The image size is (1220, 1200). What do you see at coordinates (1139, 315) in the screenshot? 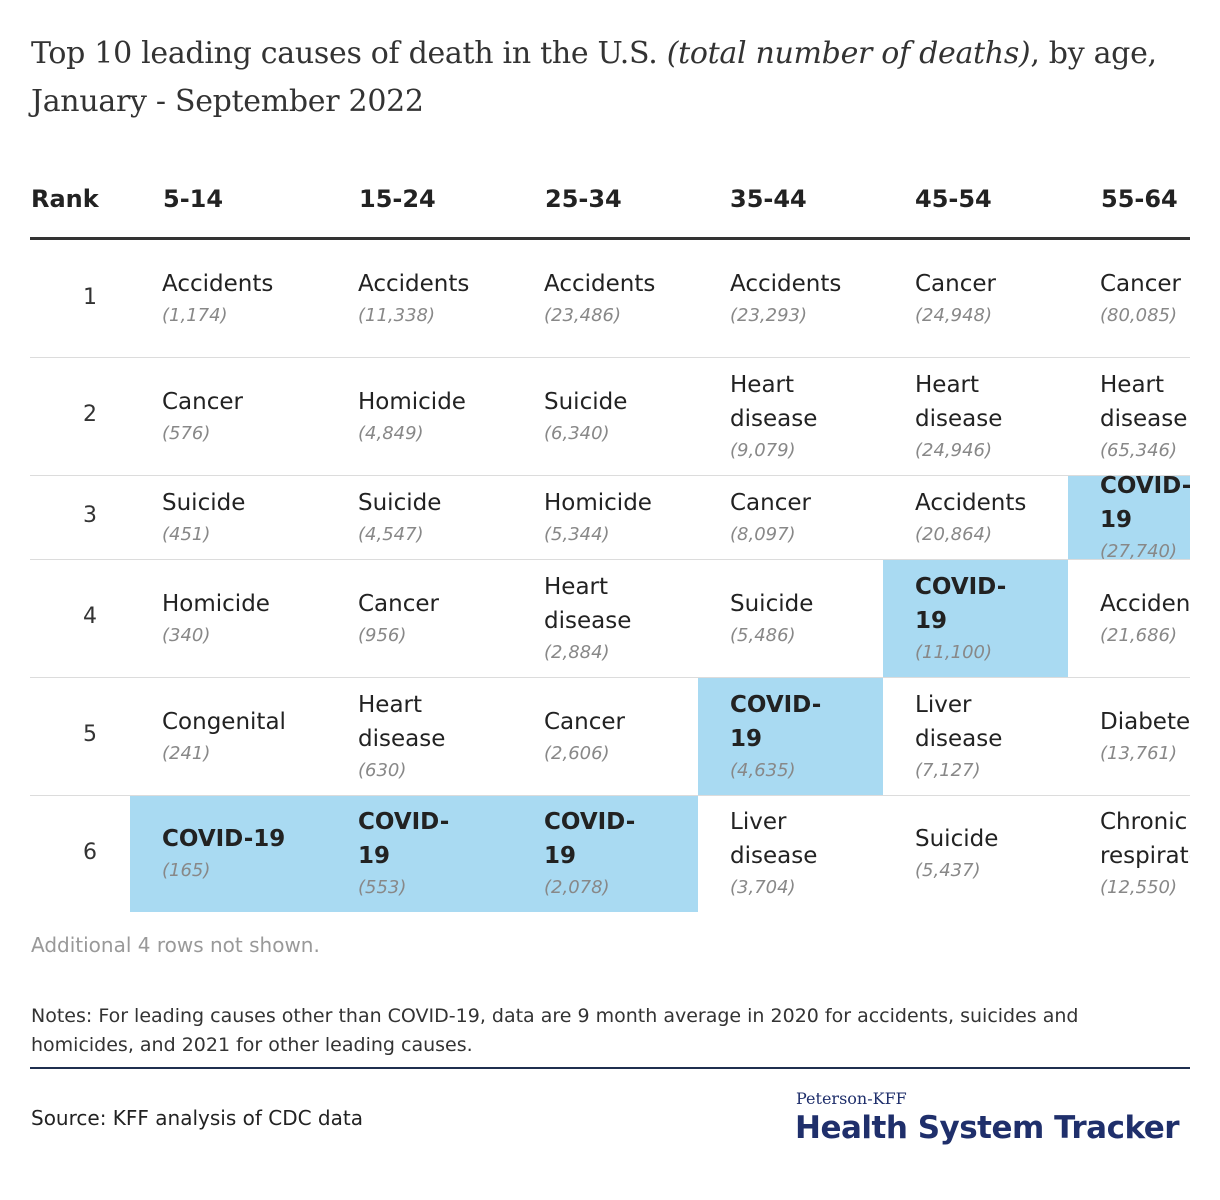
I see `death-count: (80,085)` at bounding box center [1139, 315].